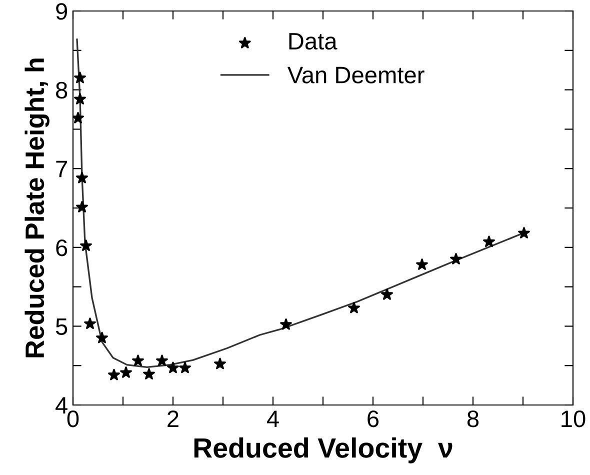  What do you see at coordinates (62, 405) in the screenshot?
I see `y-tick-label: 4` at bounding box center [62, 405].